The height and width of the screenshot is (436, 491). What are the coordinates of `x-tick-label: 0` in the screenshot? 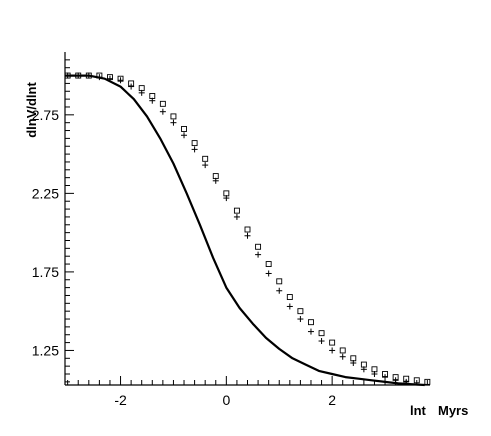 It's located at (226, 400).